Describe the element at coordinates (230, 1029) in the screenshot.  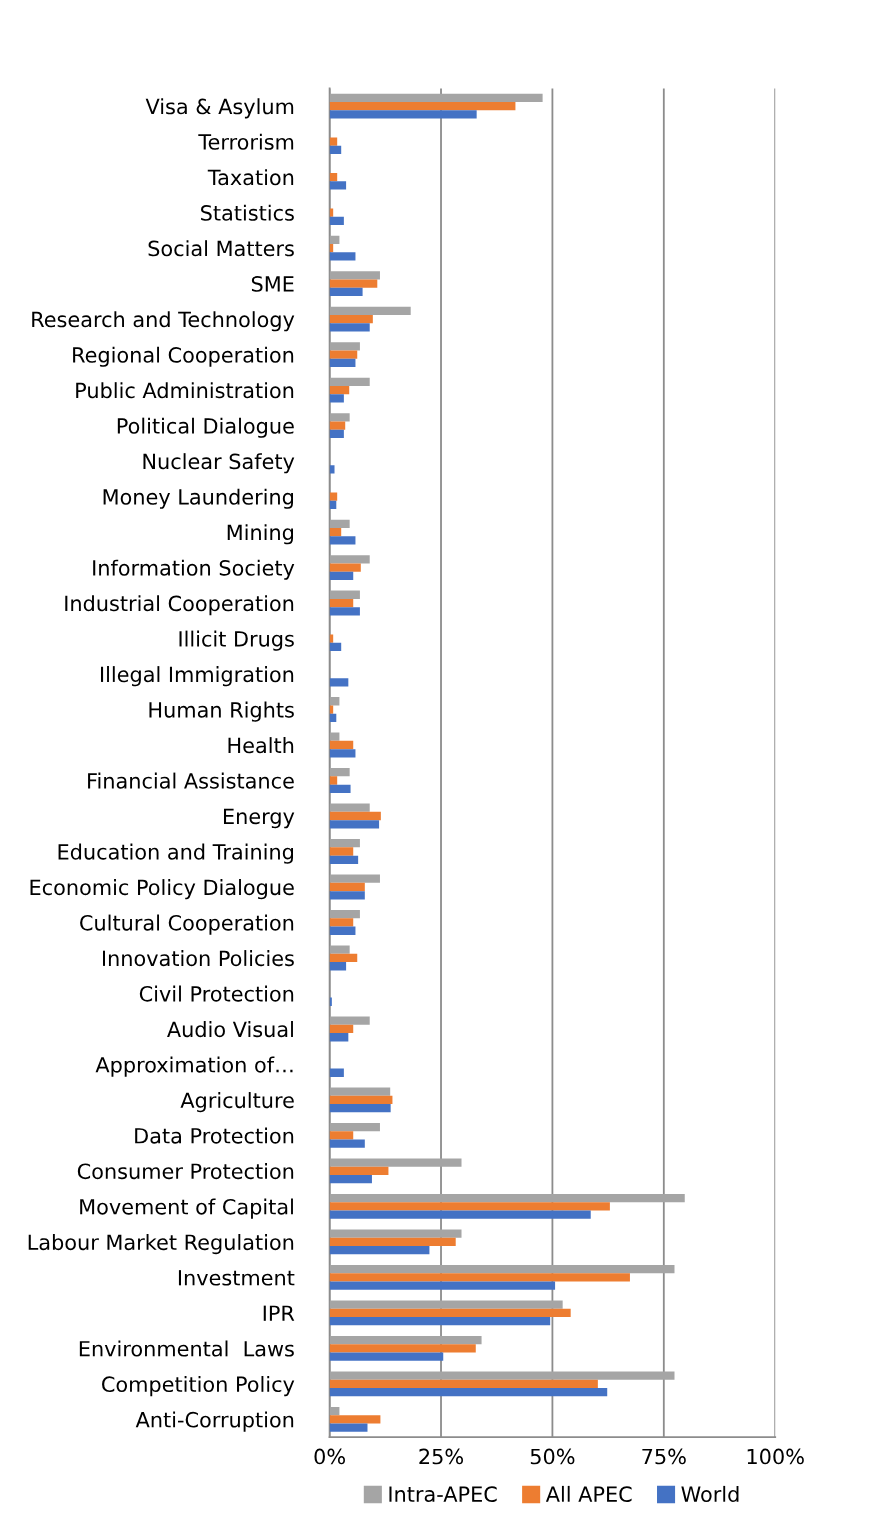
I see `y-tick-label: Audio Visual` at that location.